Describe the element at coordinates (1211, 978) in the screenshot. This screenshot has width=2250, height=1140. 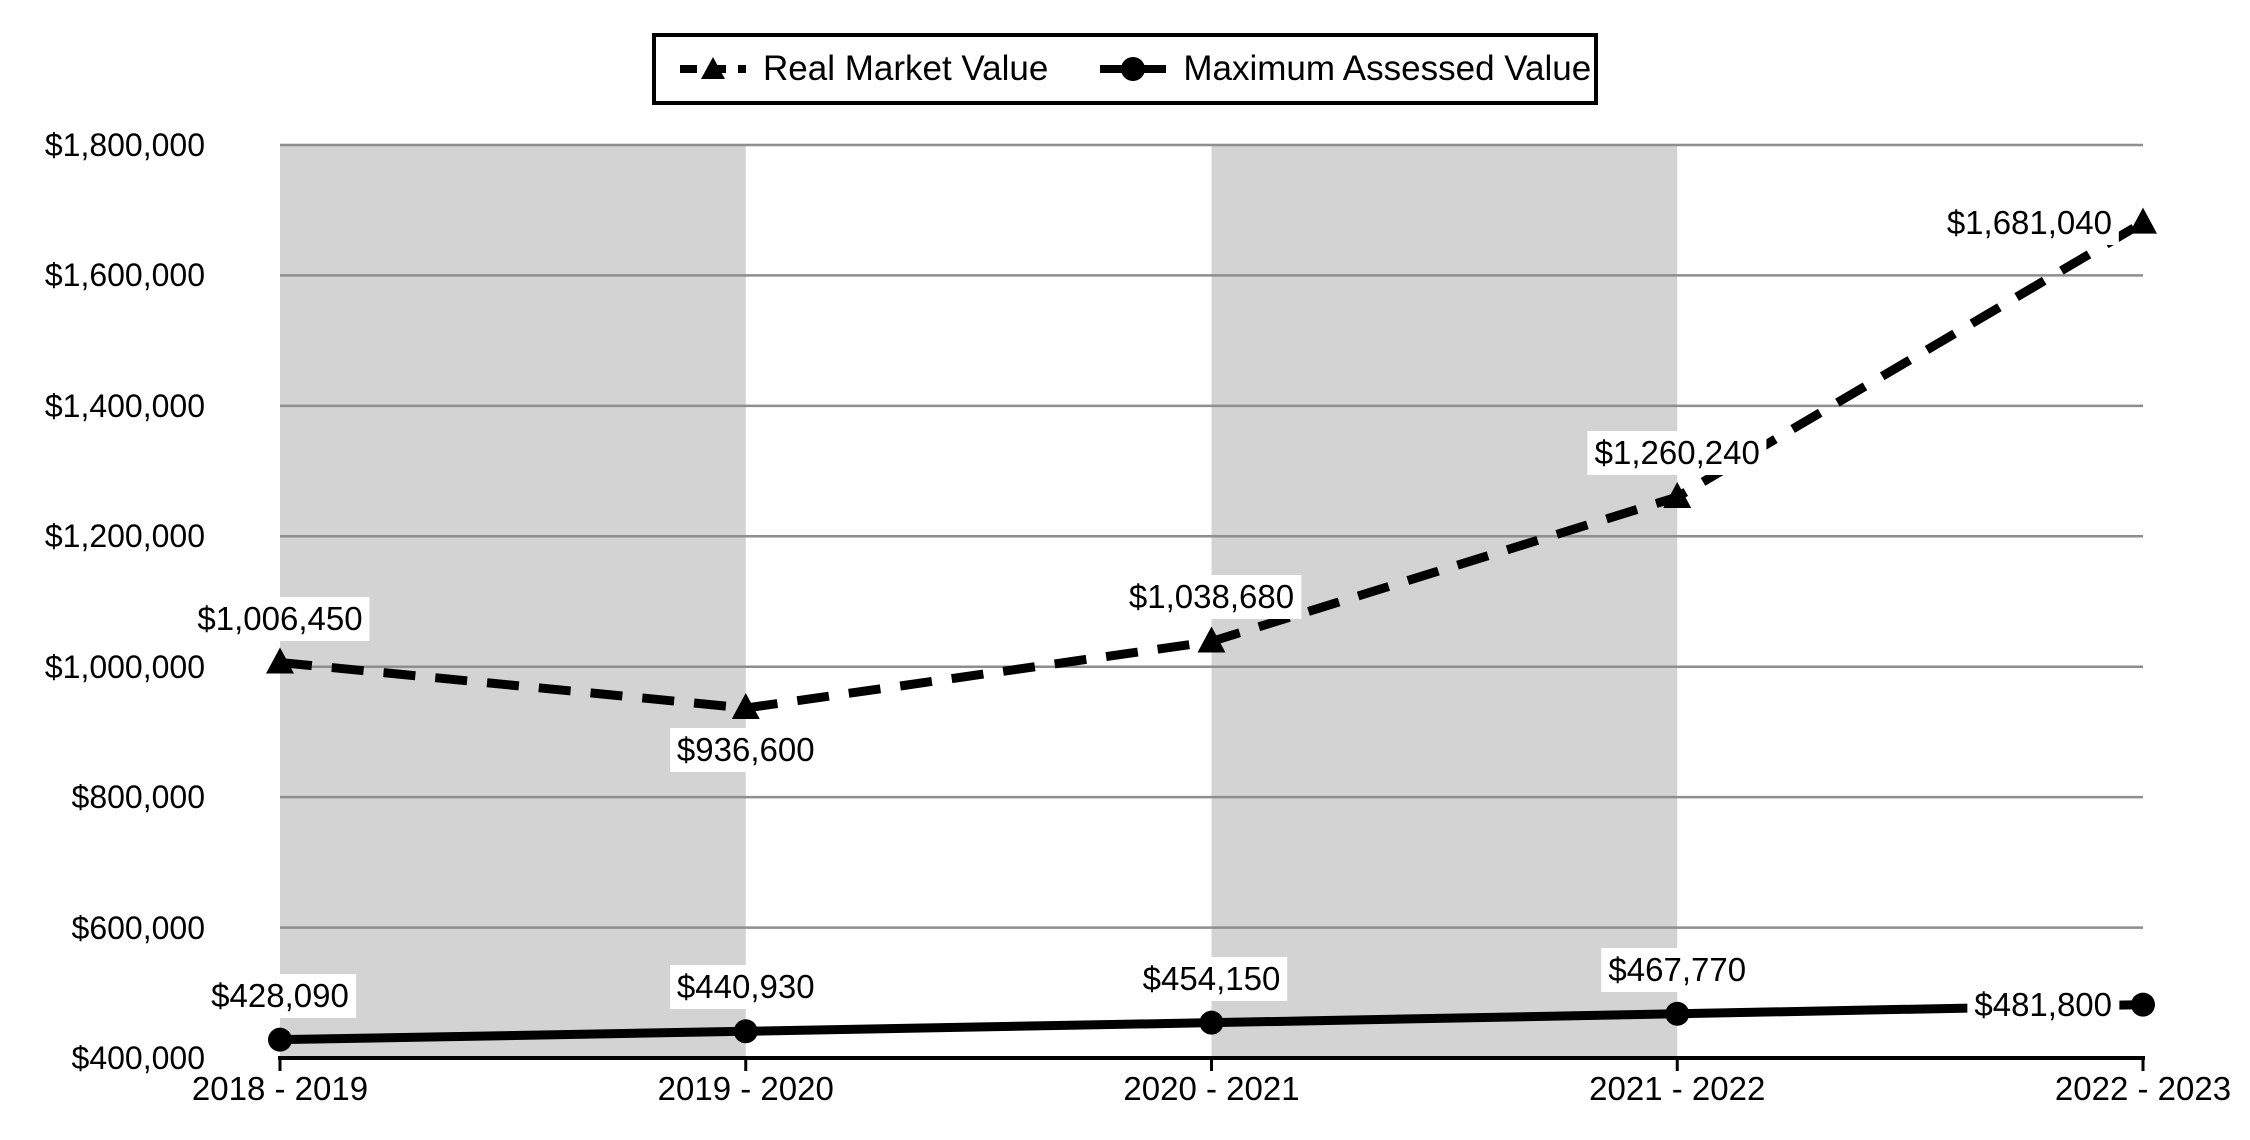
I see `data-label: $454,150` at that location.